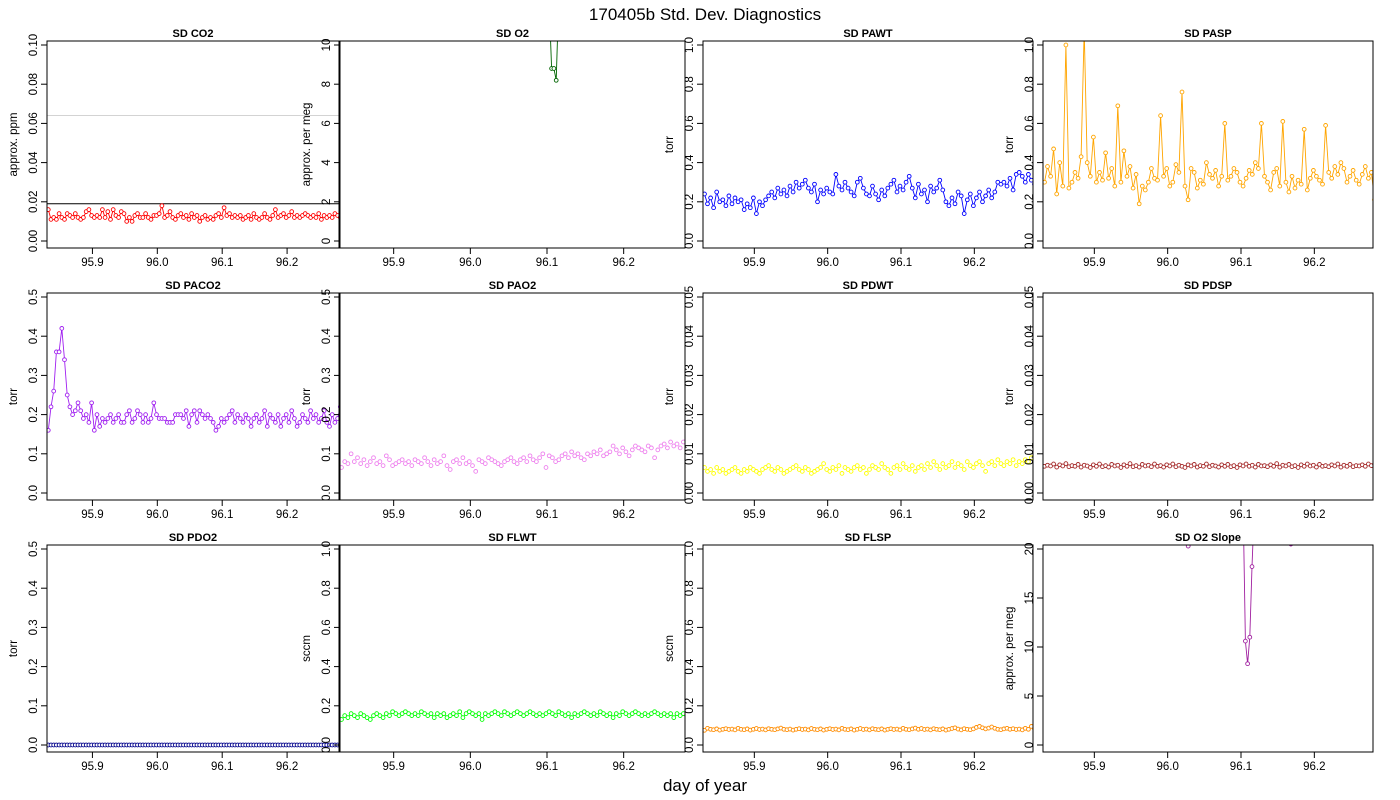  I want to click on panel-sd-pawt-y-tick-label: 0.2, so click(690, 202).